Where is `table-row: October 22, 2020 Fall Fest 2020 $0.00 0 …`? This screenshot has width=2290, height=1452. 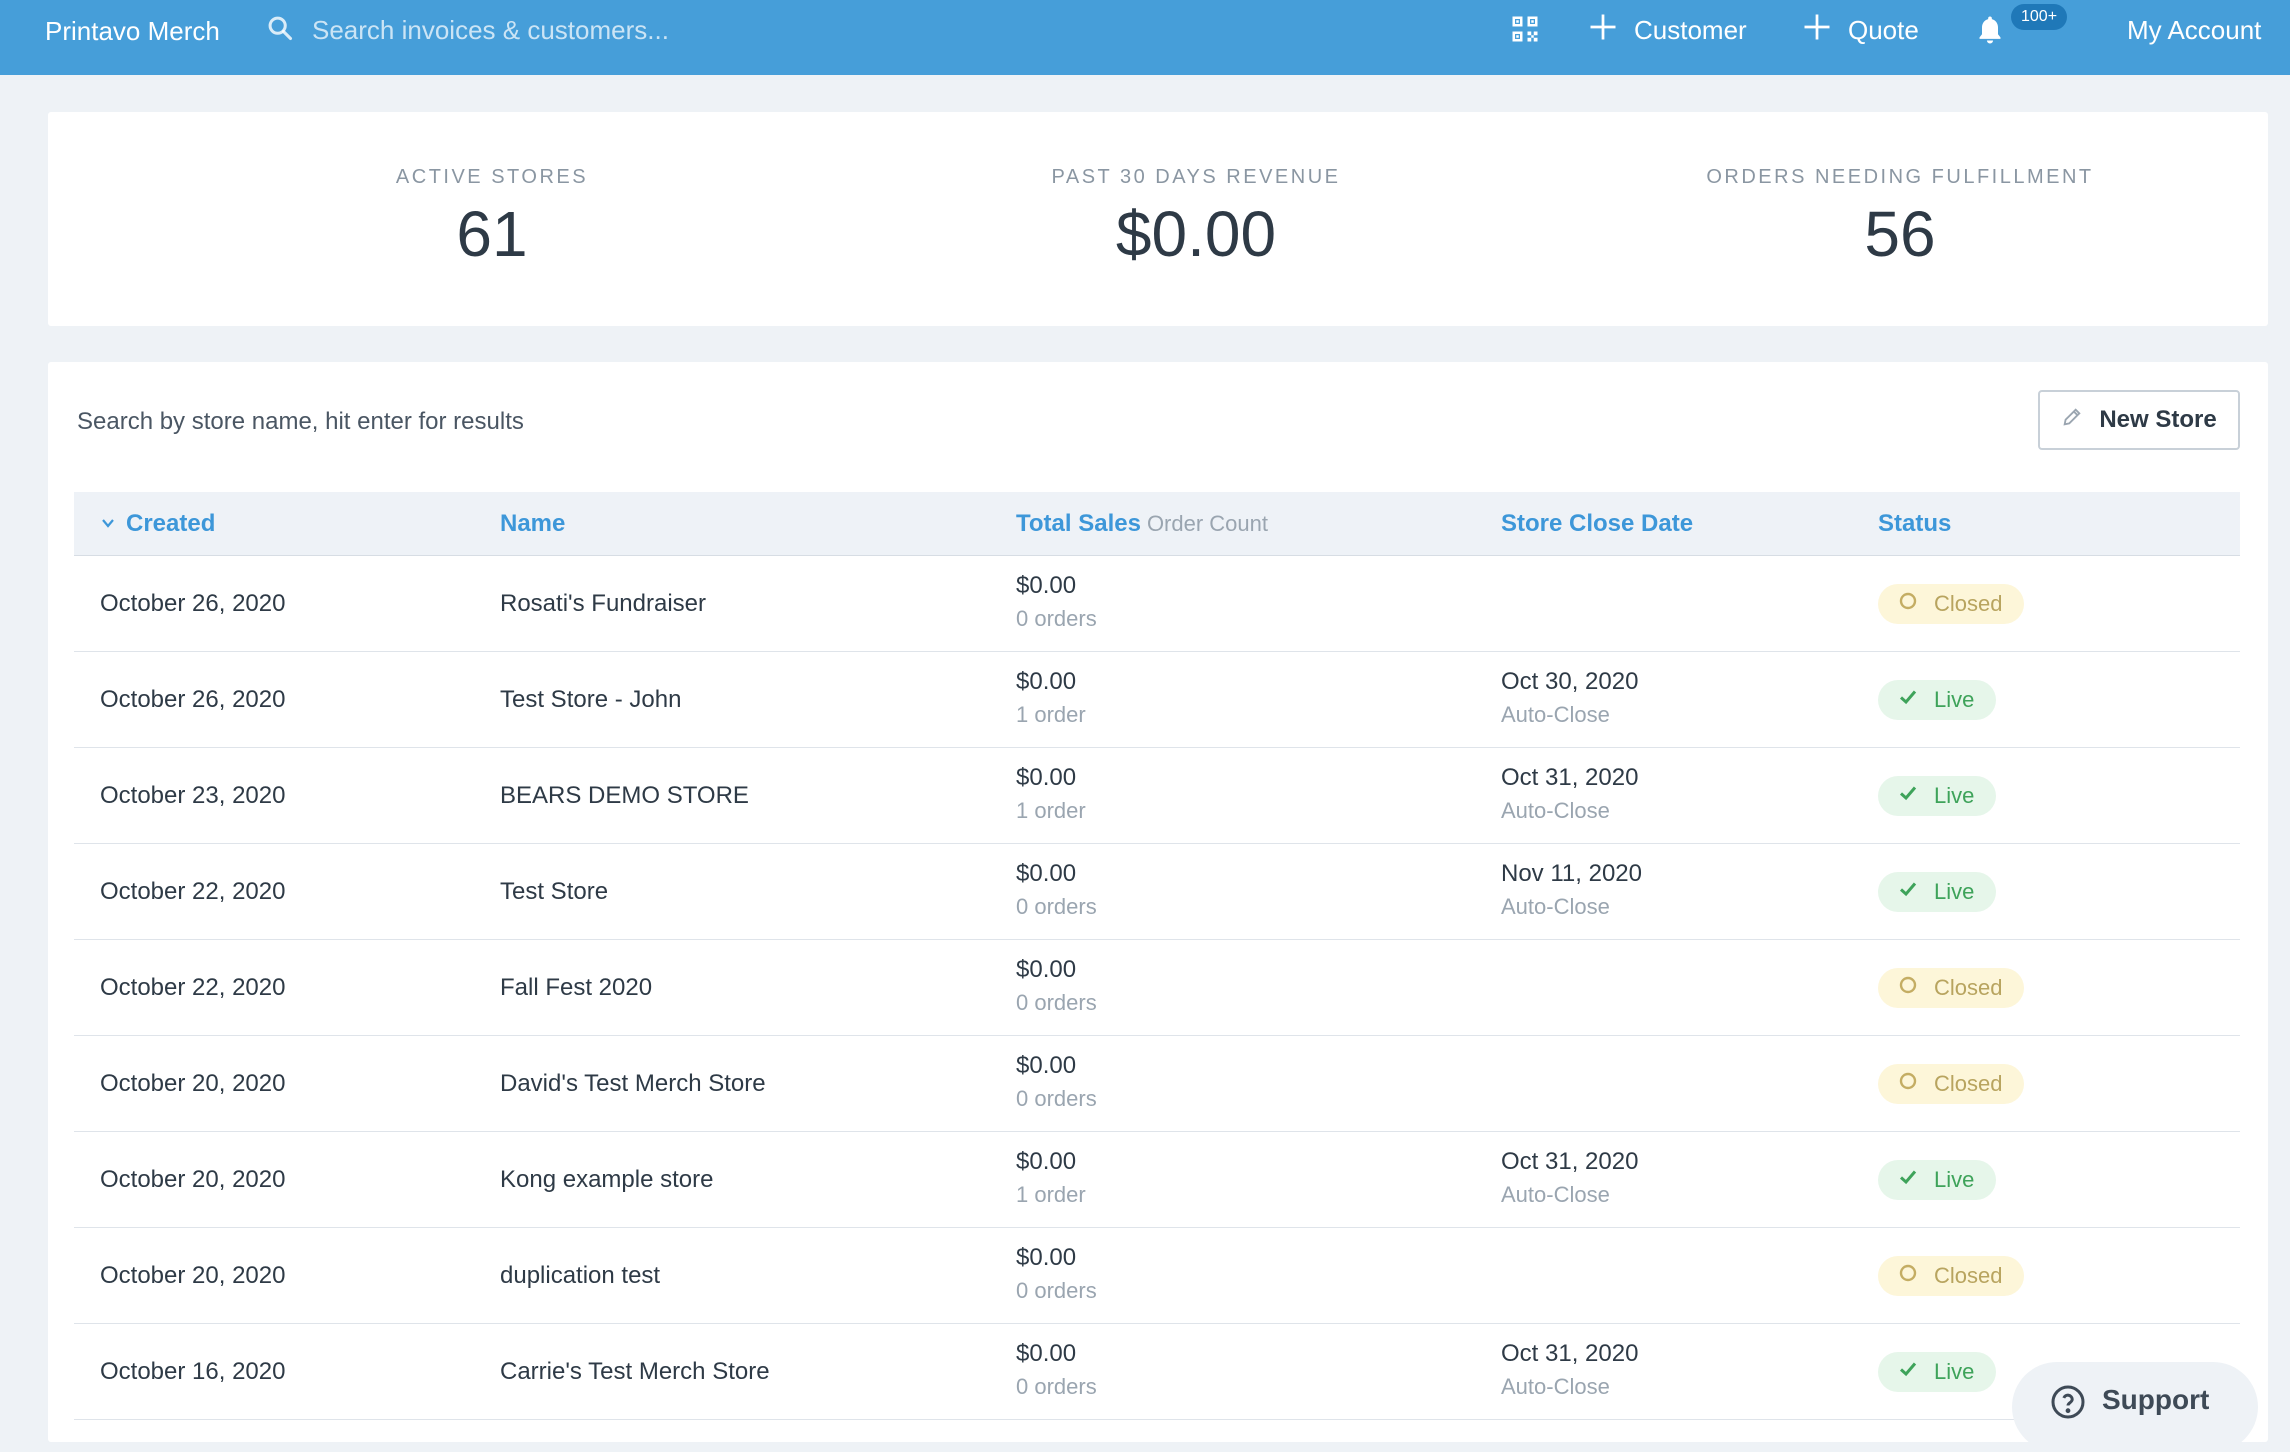
table-row: October 22, 2020 Fall Fest 2020 $0.00 0 … is located at coordinates (1157, 988).